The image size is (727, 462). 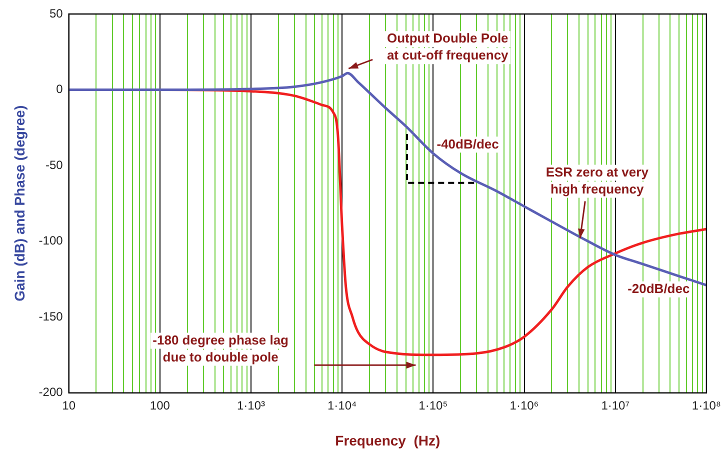 What do you see at coordinates (433, 405) in the screenshot?
I see `x-tick-label: 1·10⁵` at bounding box center [433, 405].